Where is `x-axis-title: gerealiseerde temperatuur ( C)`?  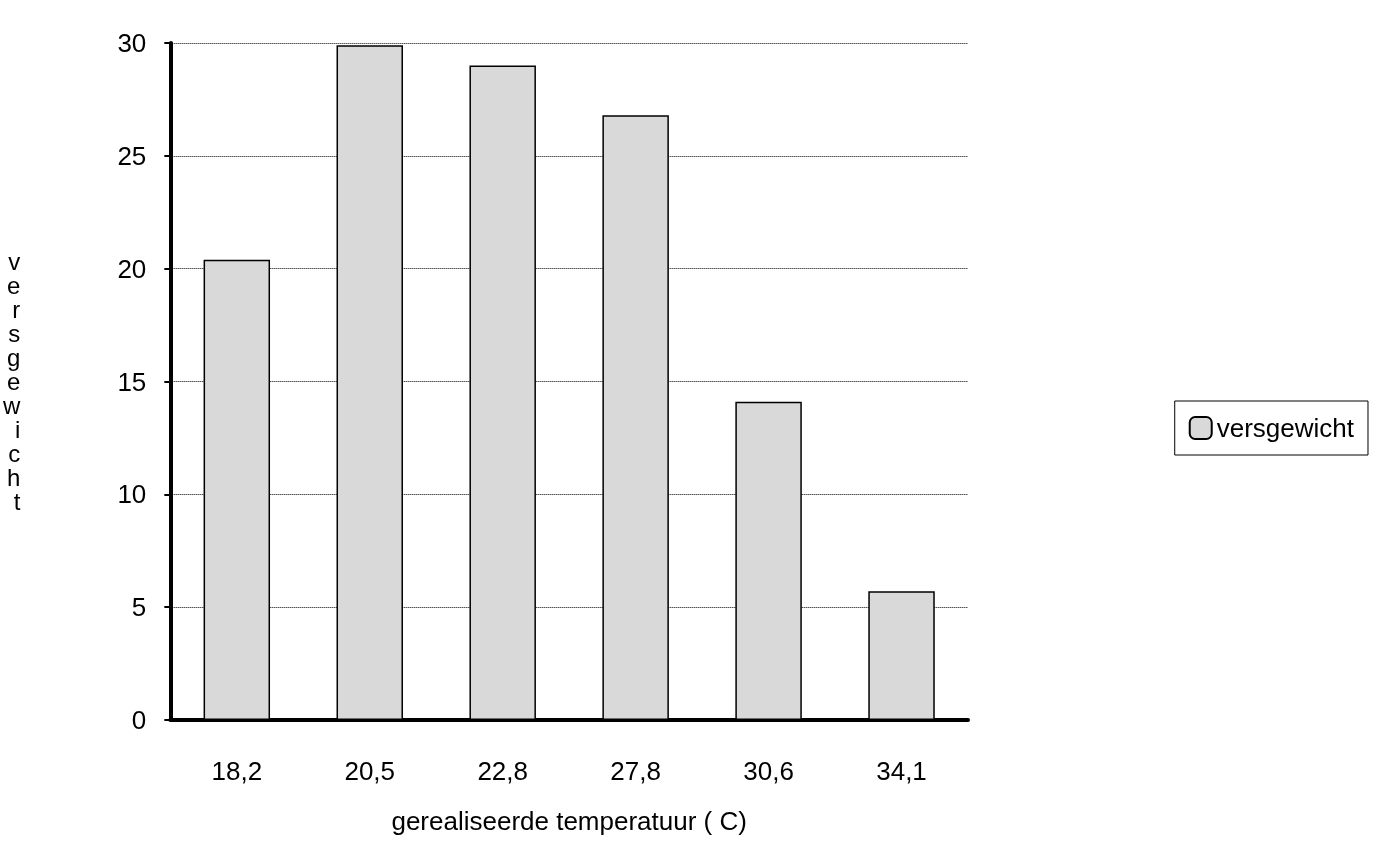
x-axis-title: gerealiseerde temperatuur ( C) is located at coordinates (569, 821).